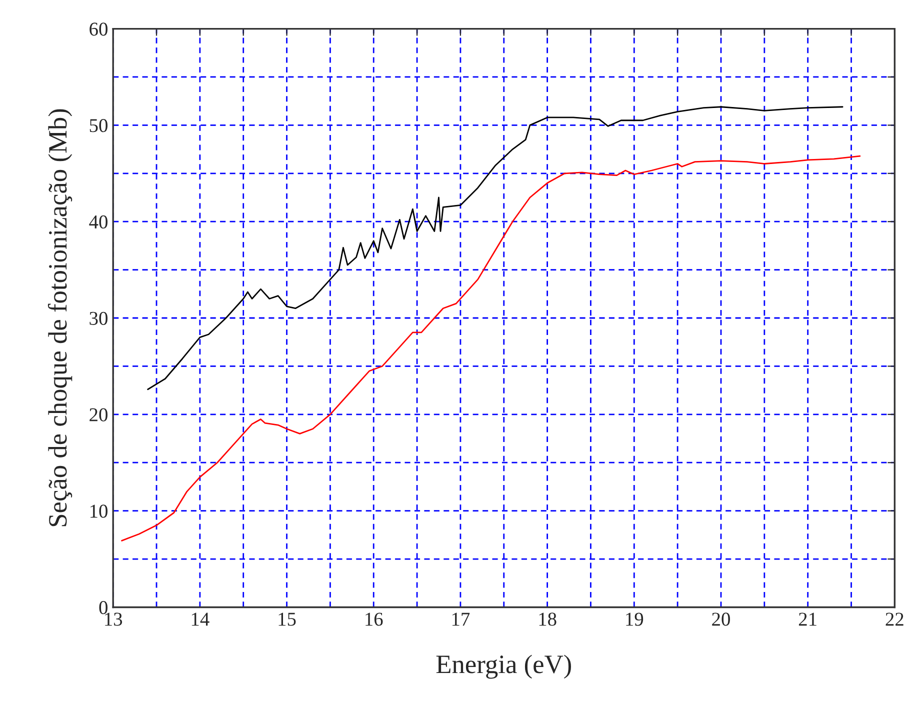 The image size is (912, 702). What do you see at coordinates (374, 619) in the screenshot?
I see `x-tick-label: 16` at bounding box center [374, 619].